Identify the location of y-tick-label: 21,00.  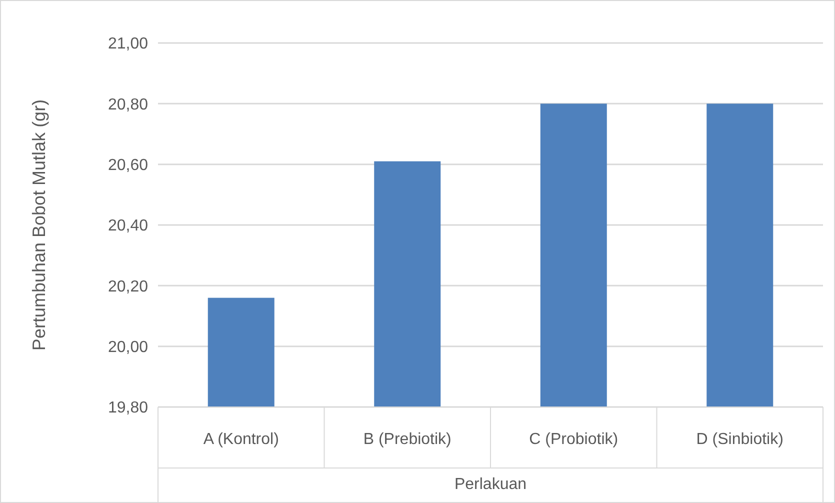
(128, 44).